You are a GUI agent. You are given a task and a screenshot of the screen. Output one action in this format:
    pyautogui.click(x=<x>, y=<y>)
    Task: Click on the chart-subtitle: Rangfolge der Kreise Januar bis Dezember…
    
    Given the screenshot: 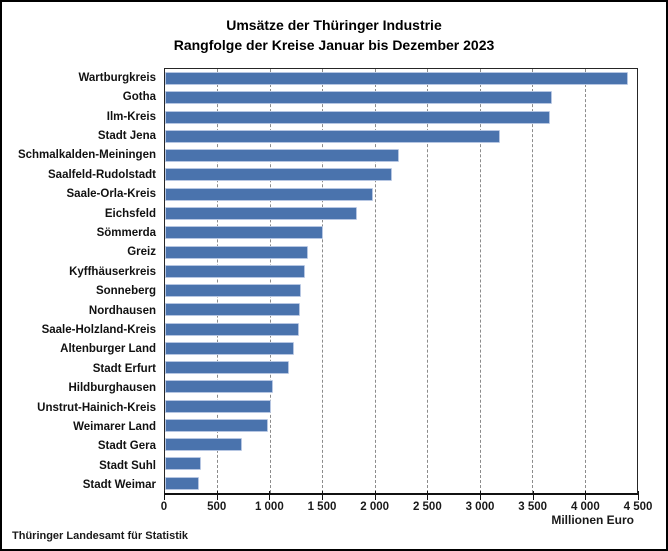 What is the action you would take?
    pyautogui.click(x=334, y=45)
    